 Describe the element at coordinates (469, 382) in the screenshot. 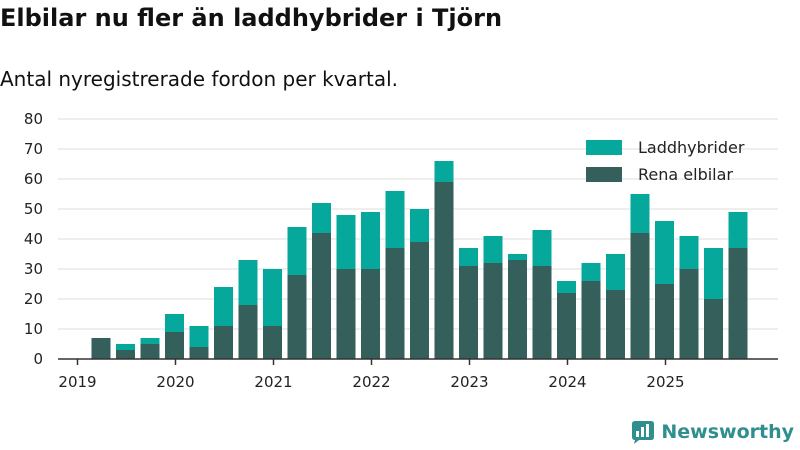

I see `x-tick-label: 2023` at that location.